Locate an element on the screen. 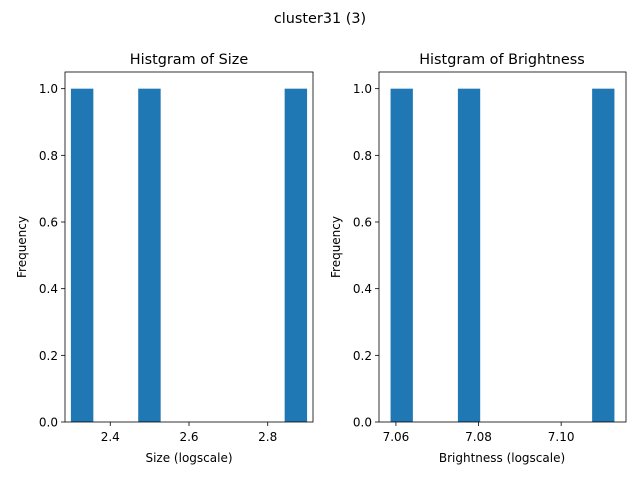  x-tick-label: 7.08 is located at coordinates (478, 437).